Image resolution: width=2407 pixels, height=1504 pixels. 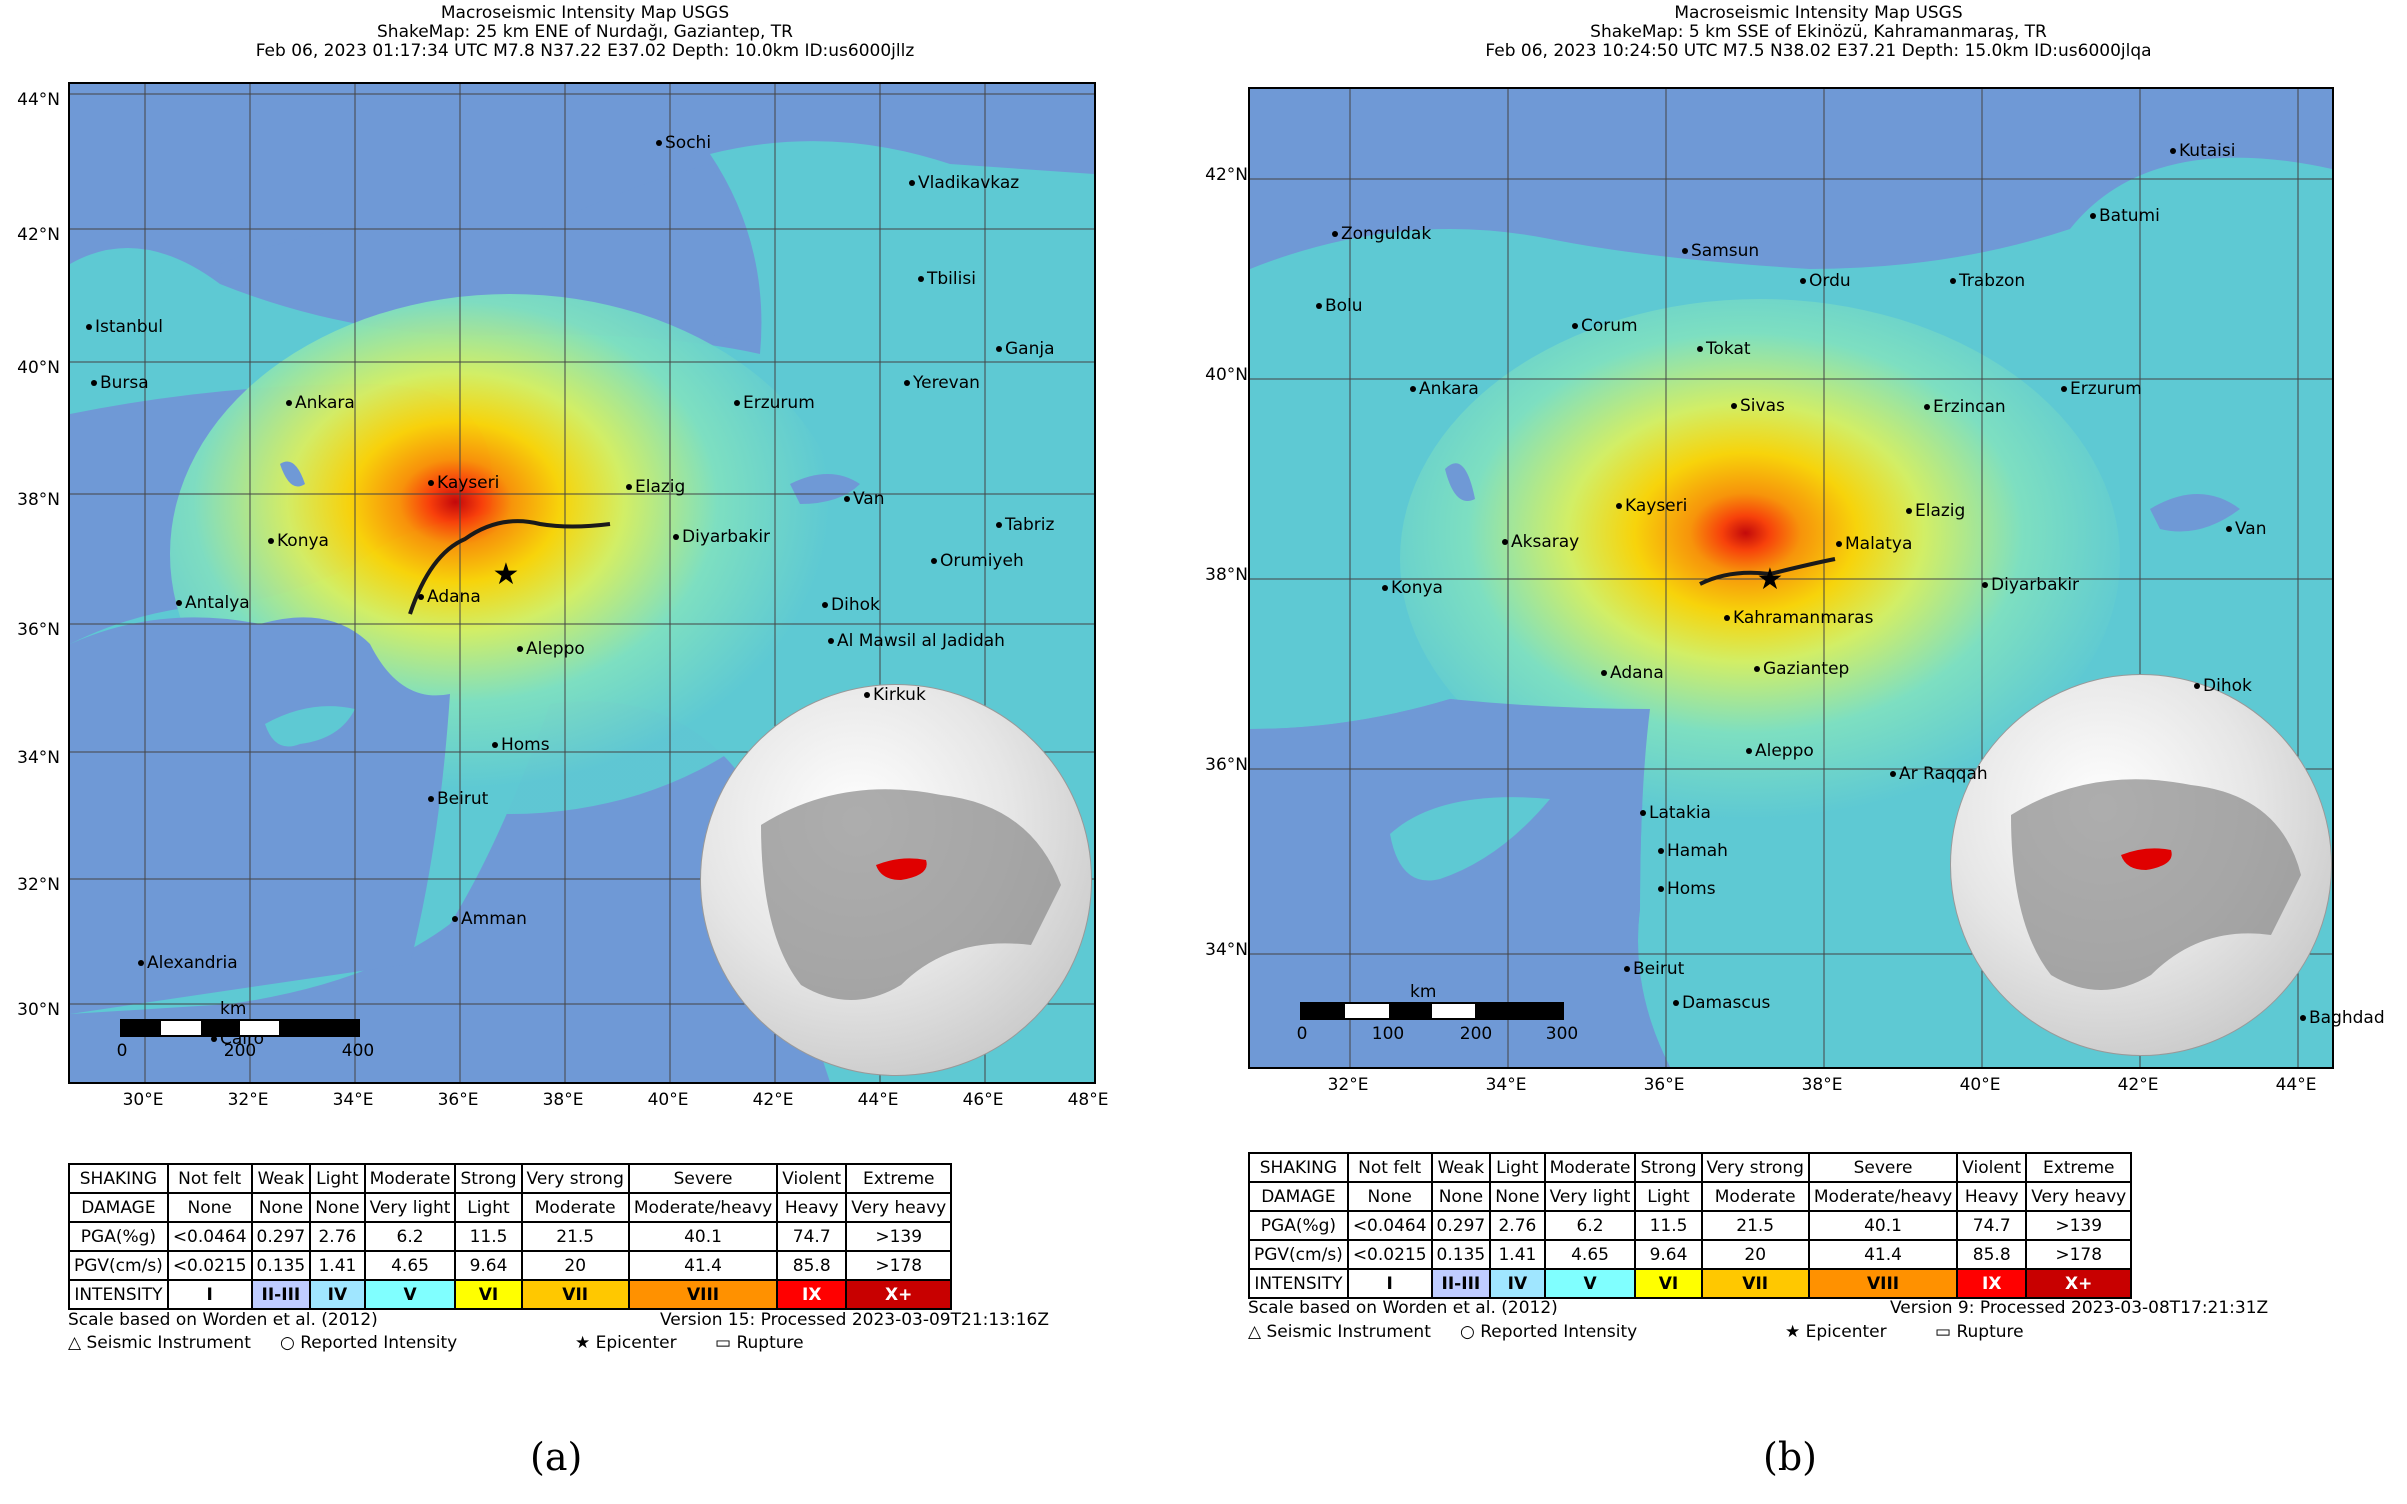 I want to click on city-label: Zonguldak, so click(x=1381, y=234).